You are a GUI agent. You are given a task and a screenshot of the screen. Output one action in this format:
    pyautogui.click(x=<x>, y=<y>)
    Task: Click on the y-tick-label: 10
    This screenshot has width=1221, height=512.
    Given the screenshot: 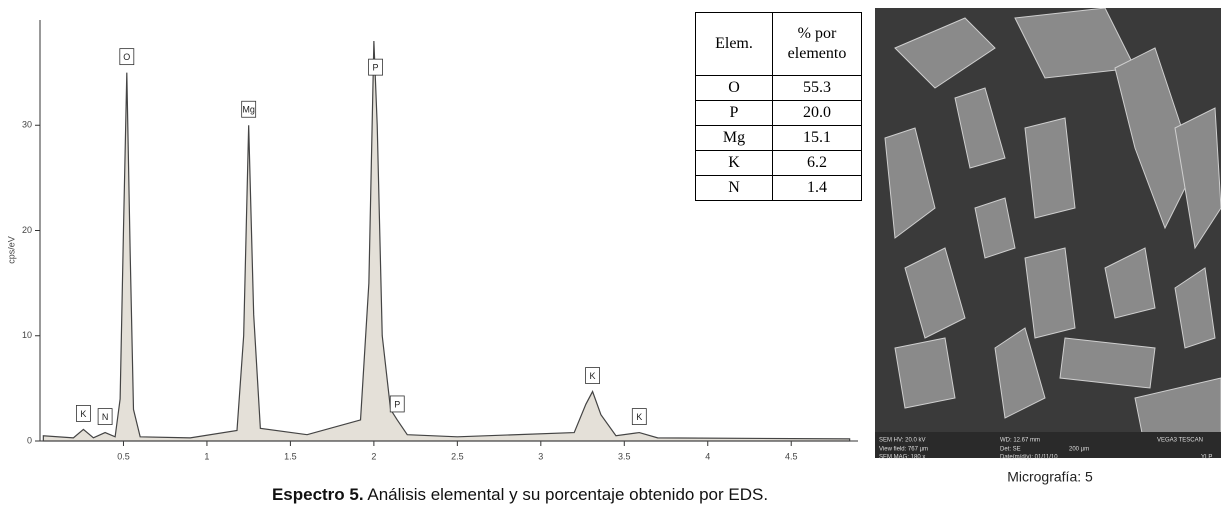 What is the action you would take?
    pyautogui.click(x=27, y=335)
    